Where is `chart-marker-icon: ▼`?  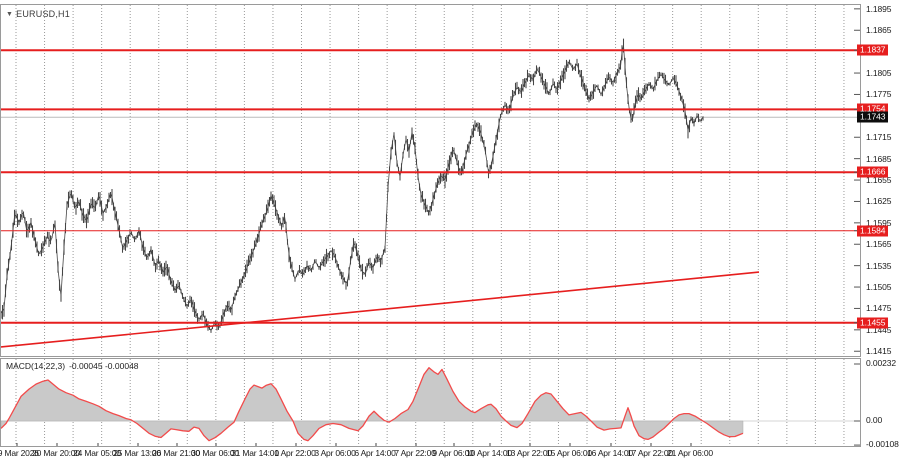
chart-marker-icon: ▼ is located at coordinates (10, 14).